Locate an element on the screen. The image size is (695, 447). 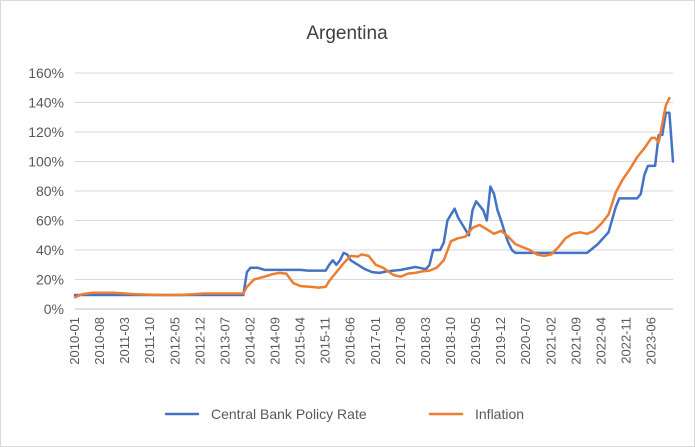
x-tick-label: 2013-07 is located at coordinates (224, 341).